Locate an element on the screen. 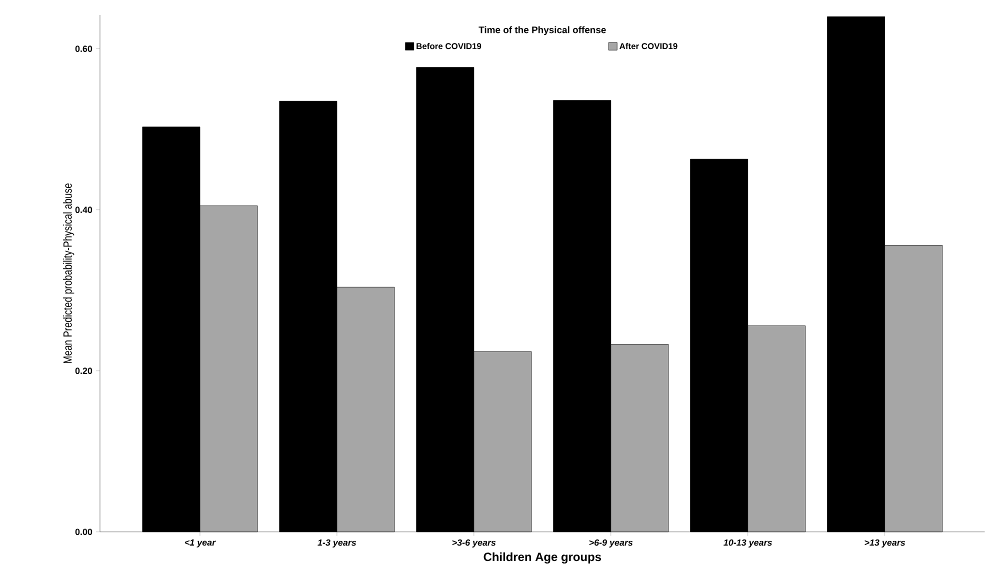 Image resolution: width=985 pixels, height=583 pixels. legend-label: Before COVID19 is located at coordinates (449, 46).